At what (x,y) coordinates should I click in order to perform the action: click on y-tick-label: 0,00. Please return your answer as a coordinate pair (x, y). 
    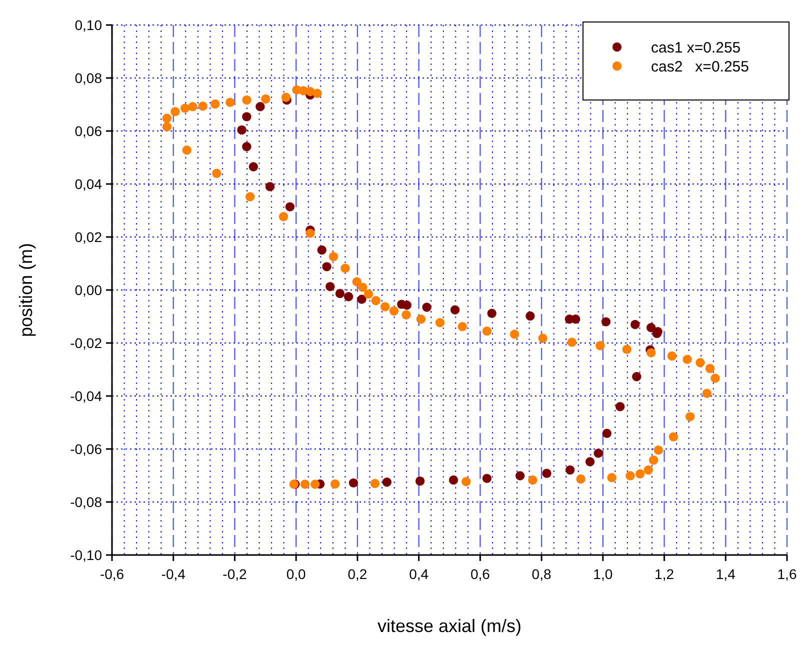
    Looking at the image, I should click on (88, 290).